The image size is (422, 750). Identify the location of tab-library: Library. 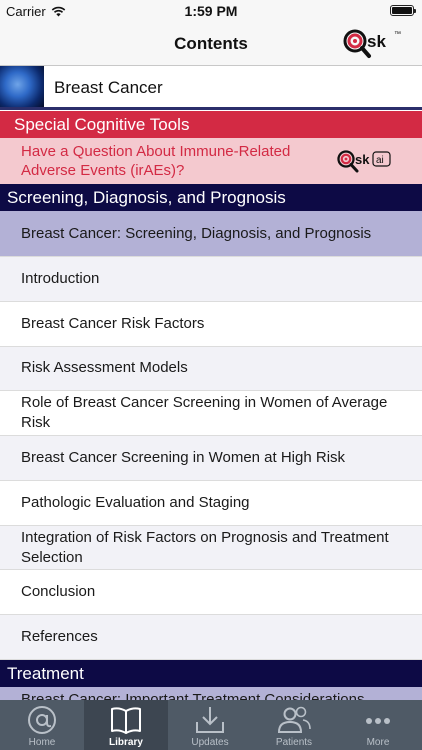
(126, 725).